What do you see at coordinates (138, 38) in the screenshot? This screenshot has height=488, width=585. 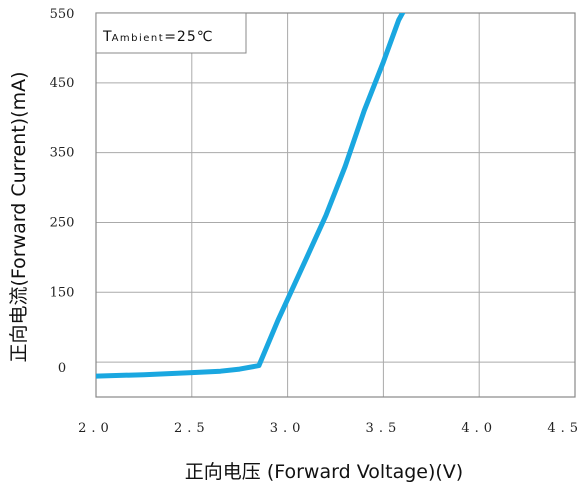 I see `annotation-sub: Ambient` at bounding box center [138, 38].